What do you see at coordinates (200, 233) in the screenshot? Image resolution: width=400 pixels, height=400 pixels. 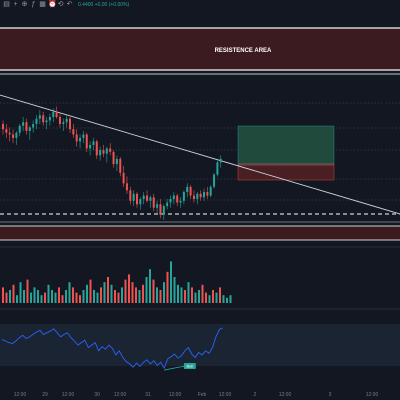 I see `support-zone` at bounding box center [200, 233].